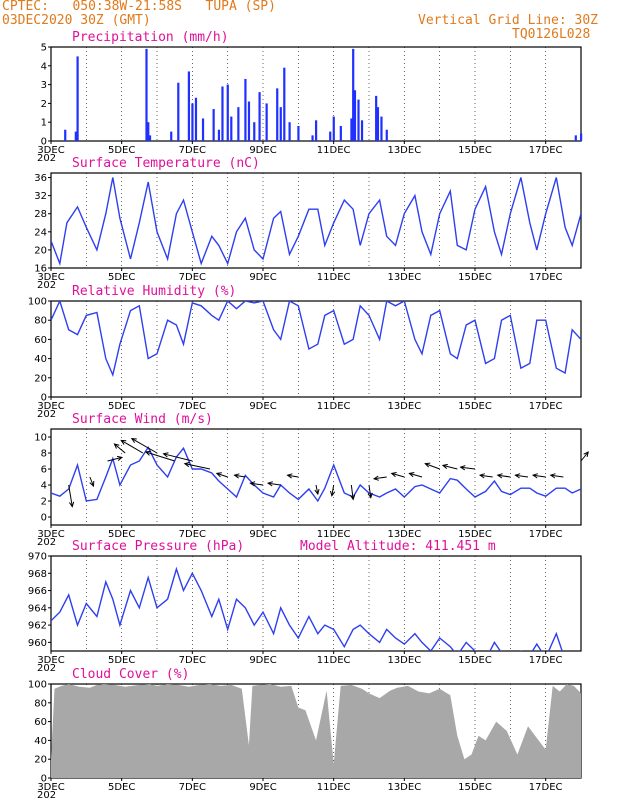  Describe the element at coordinates (37, 608) in the screenshot. I see `y-tick-label: 964` at that location.